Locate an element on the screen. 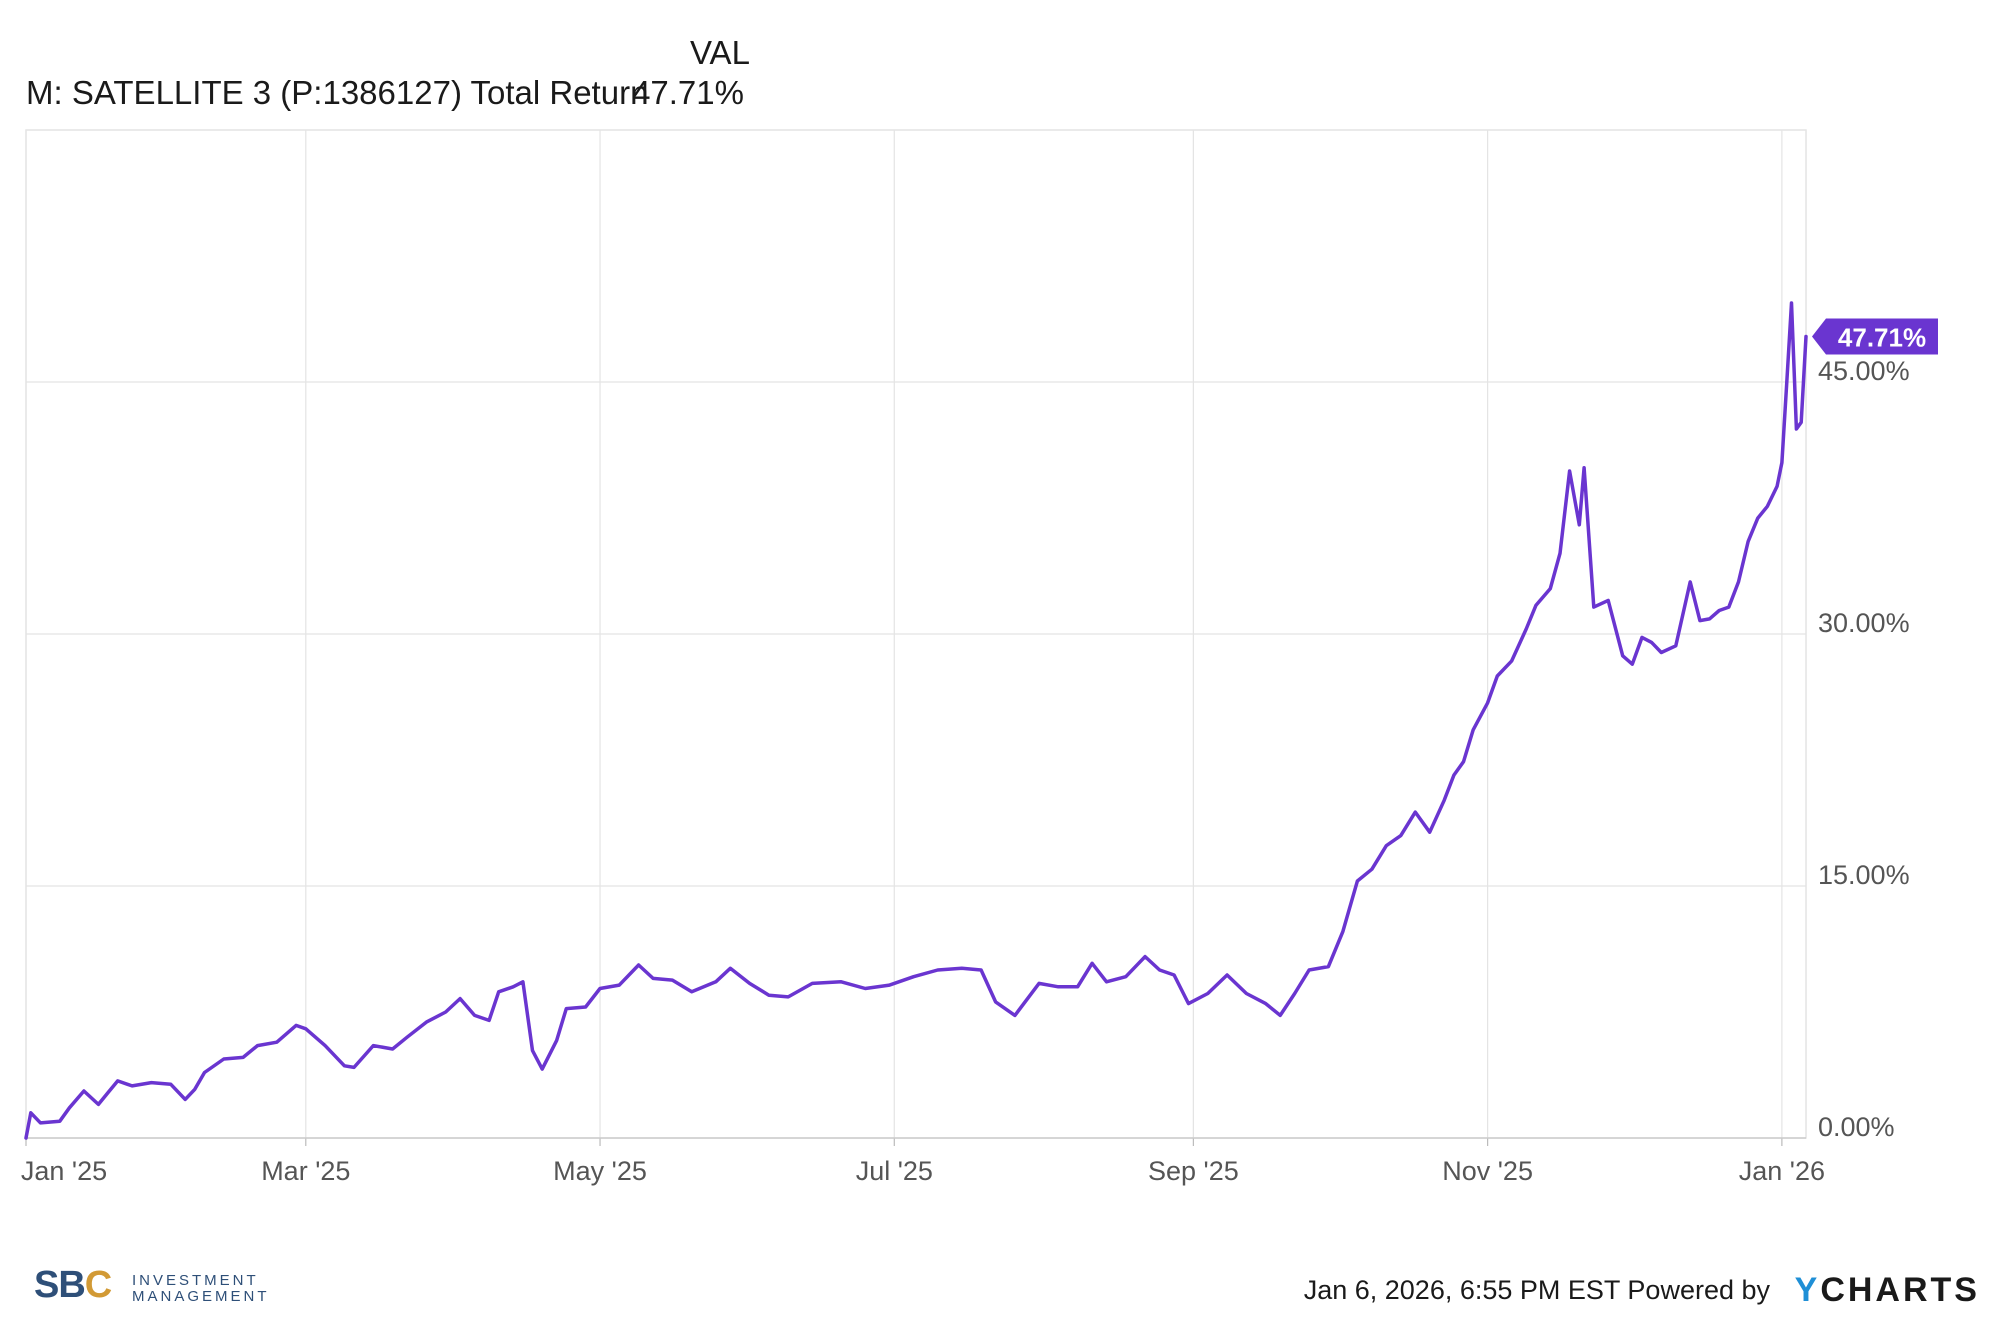 This screenshot has width=2000, height=1324. legend-series-value: 47.71% is located at coordinates (688, 92).